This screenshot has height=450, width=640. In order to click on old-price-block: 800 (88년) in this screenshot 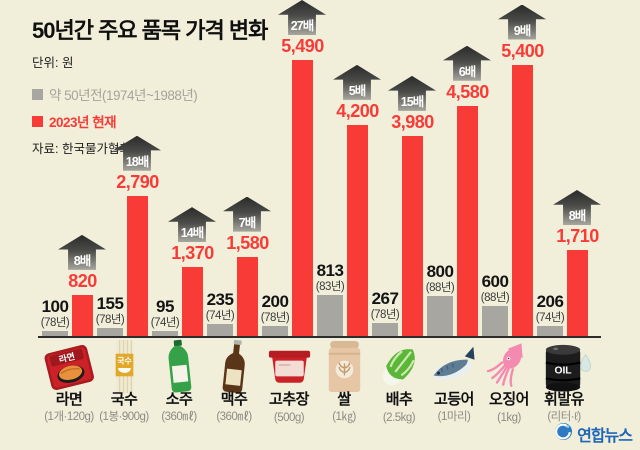, I will do `click(440, 278)`.